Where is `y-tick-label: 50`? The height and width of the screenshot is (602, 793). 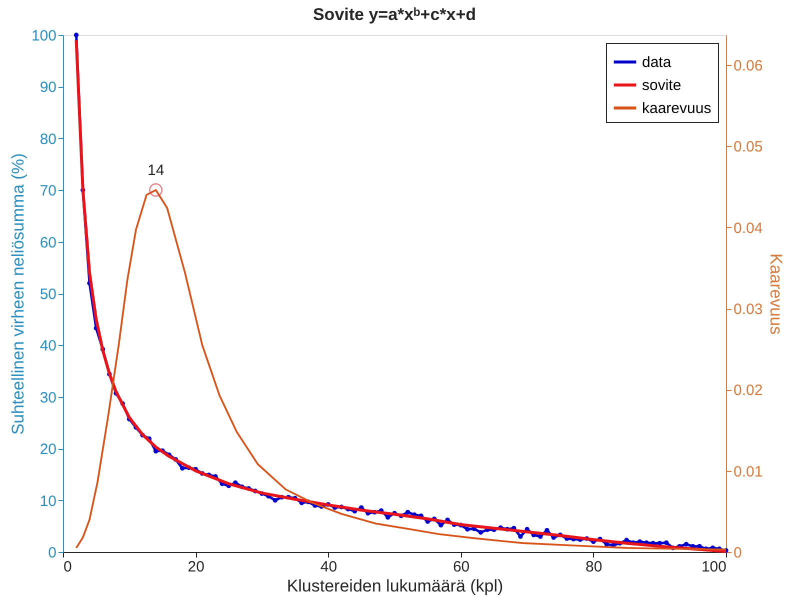 y-tick-label: 50 is located at coordinates (48, 294).